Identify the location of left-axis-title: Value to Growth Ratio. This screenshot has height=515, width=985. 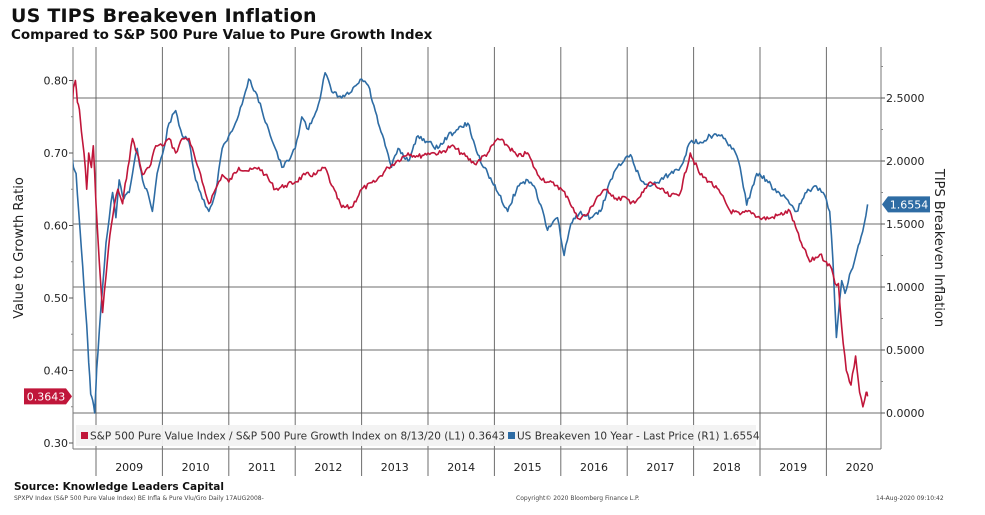
(19, 248).